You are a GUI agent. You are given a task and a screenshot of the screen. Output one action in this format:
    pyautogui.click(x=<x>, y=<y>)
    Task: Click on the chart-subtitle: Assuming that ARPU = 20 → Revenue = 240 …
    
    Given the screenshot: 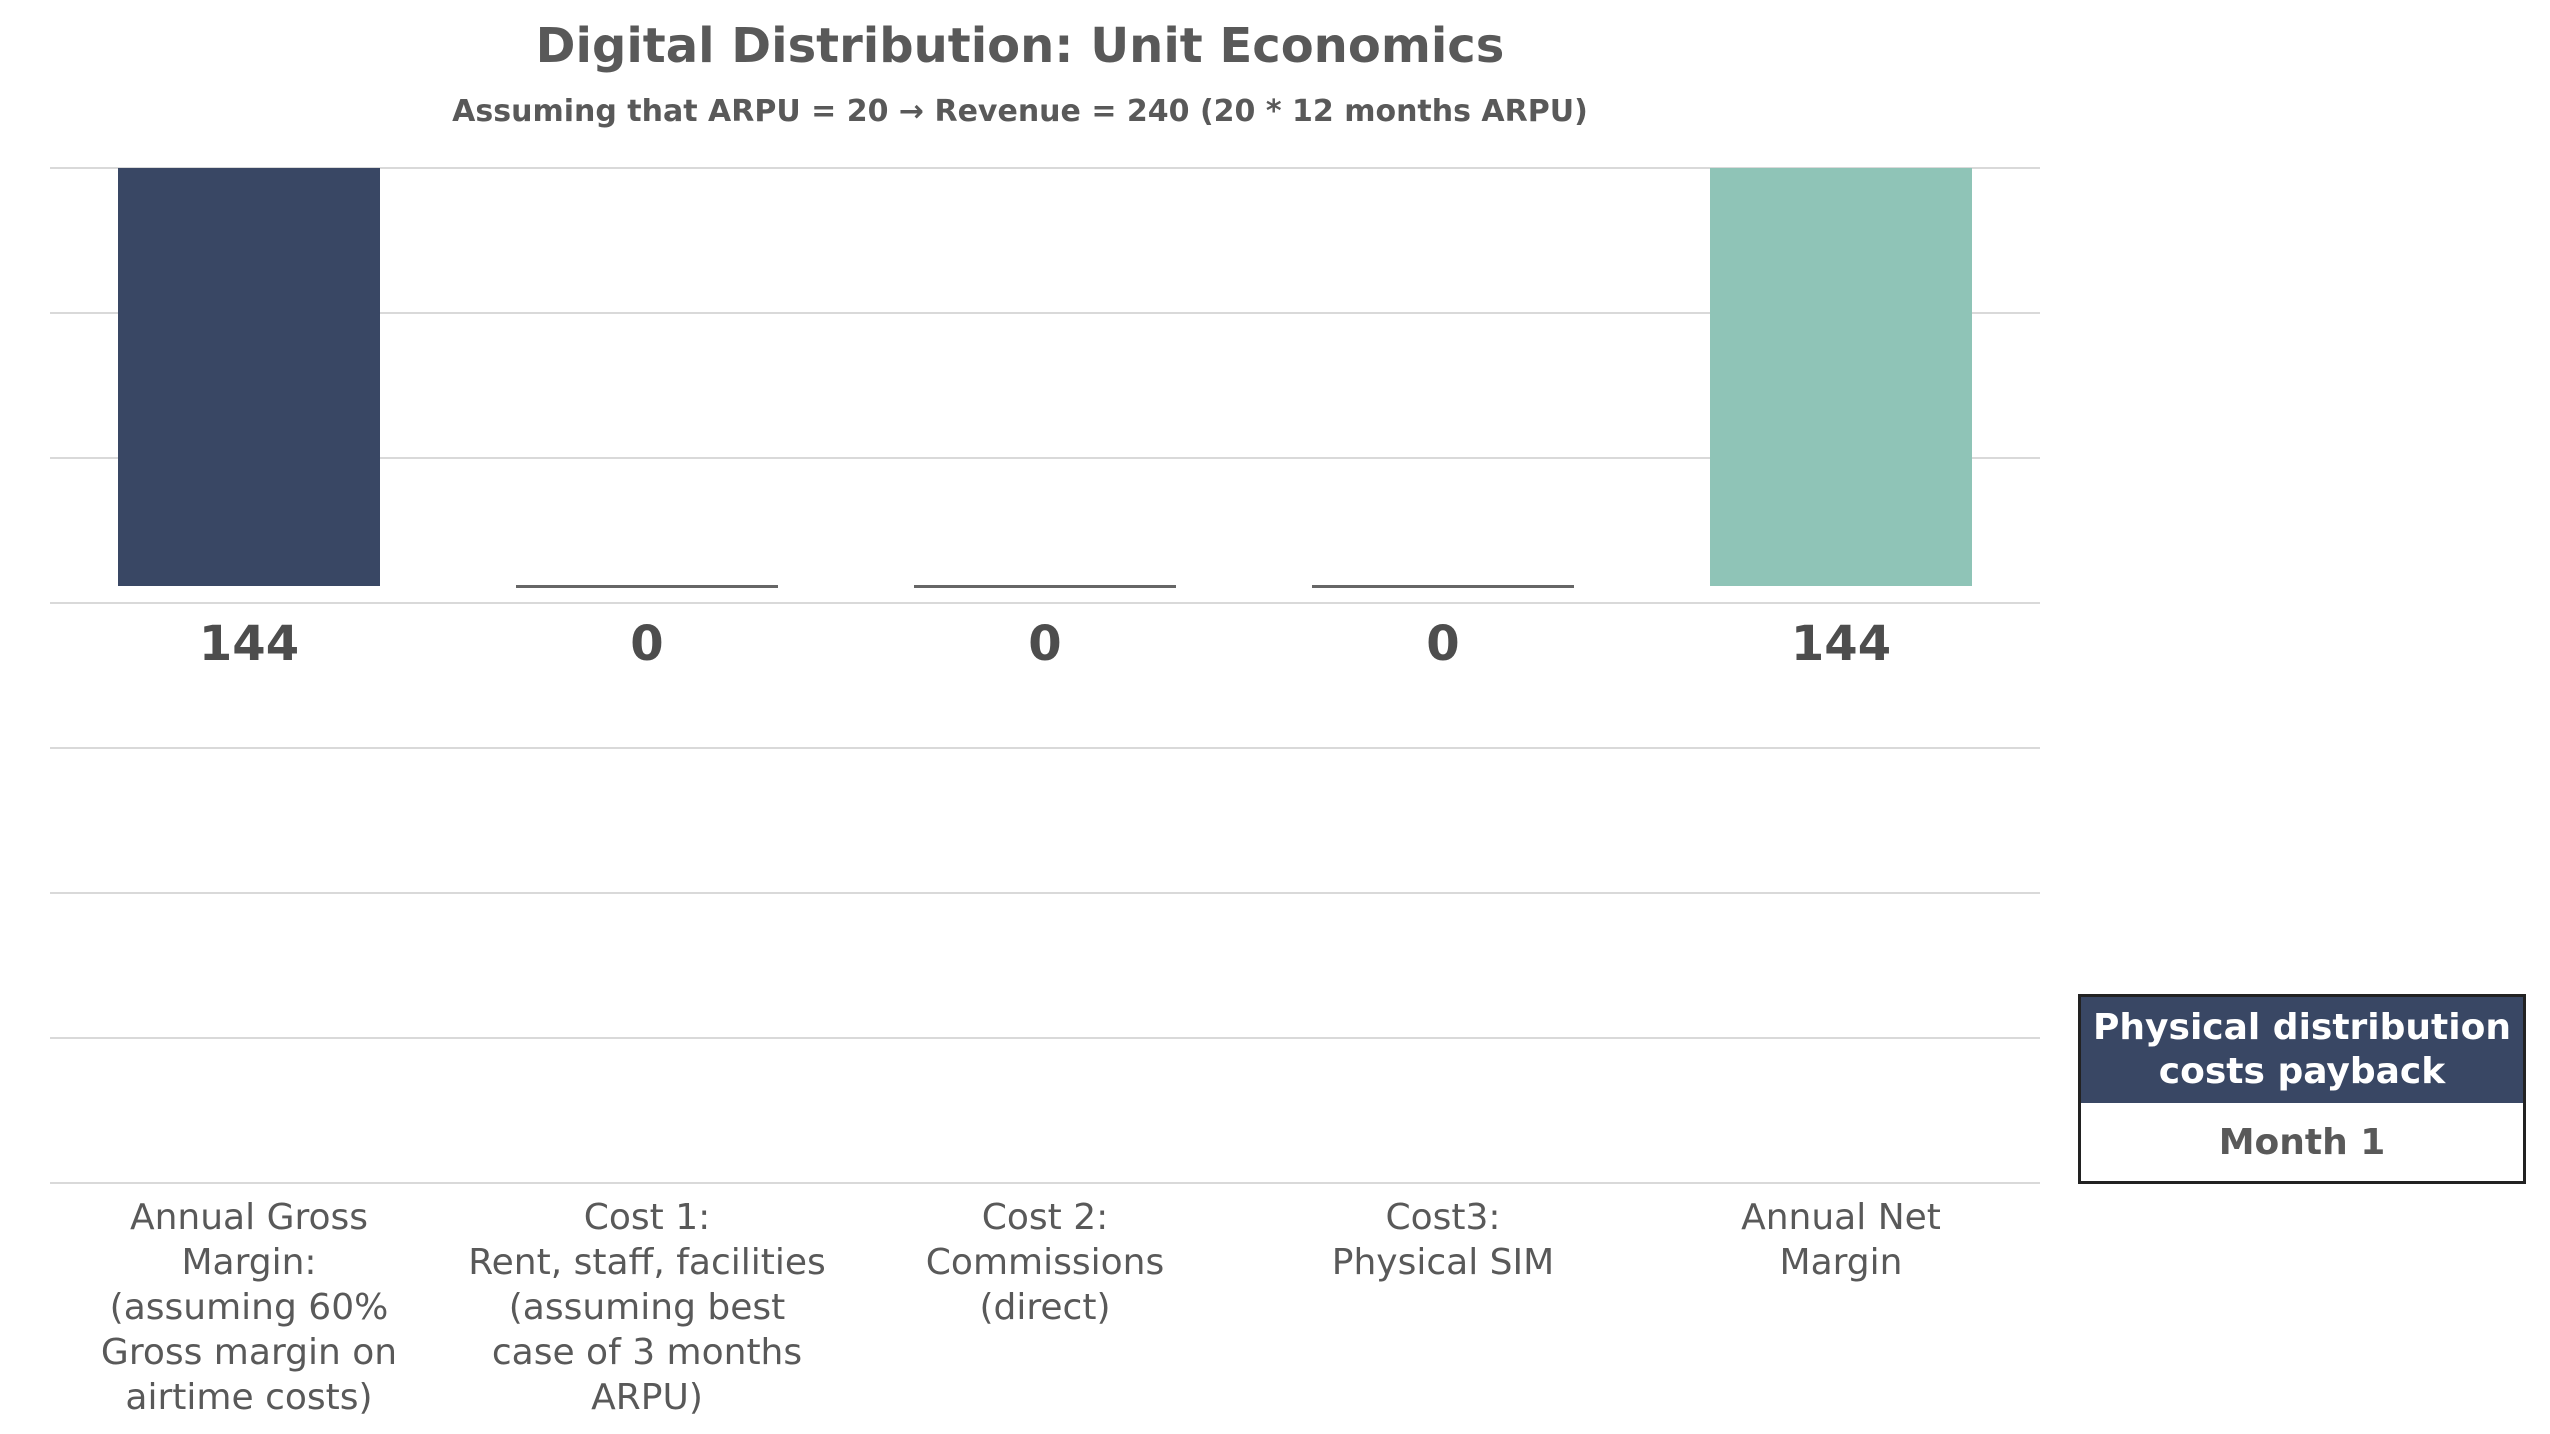 What is the action you would take?
    pyautogui.click(x=1020, y=111)
    